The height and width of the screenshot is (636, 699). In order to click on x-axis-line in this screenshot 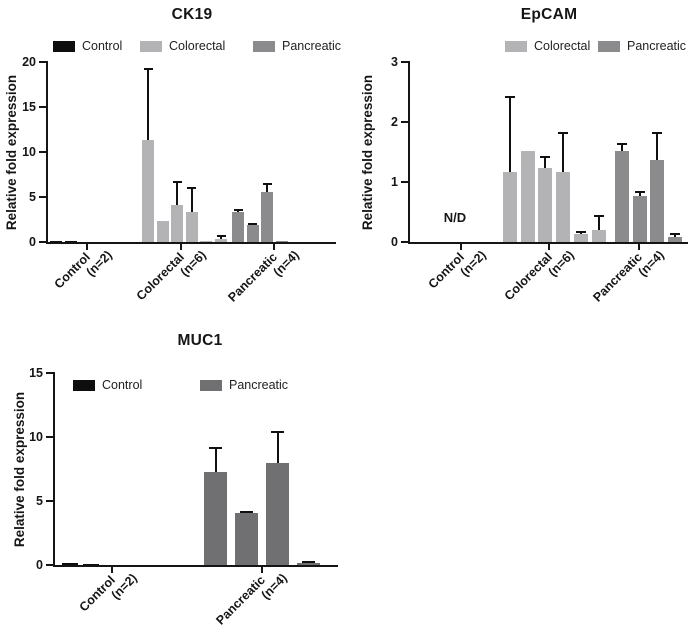, I will do `click(548, 243)`.